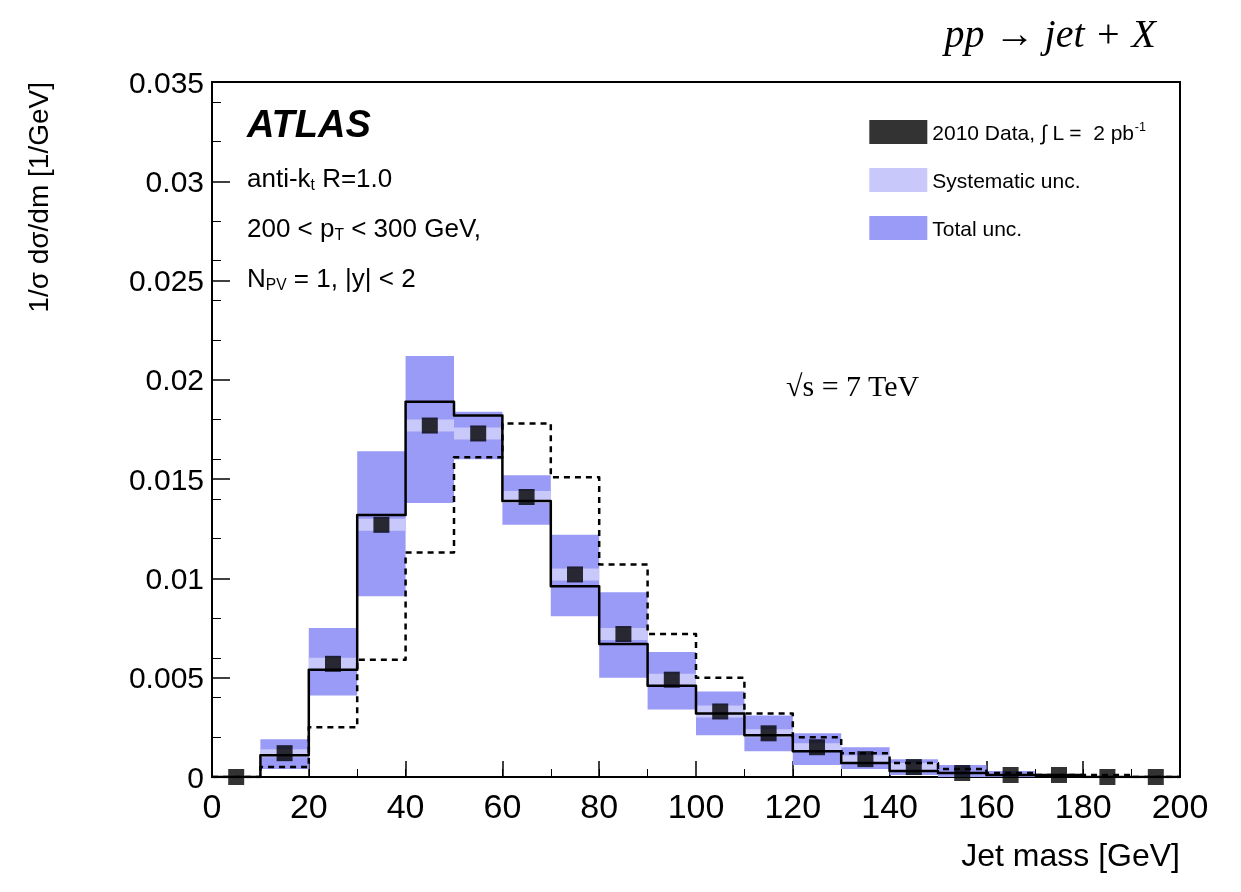 The width and height of the screenshot is (1241, 892). Describe the element at coordinates (696, 806) in the screenshot. I see `x-tick-label: 100` at that location.